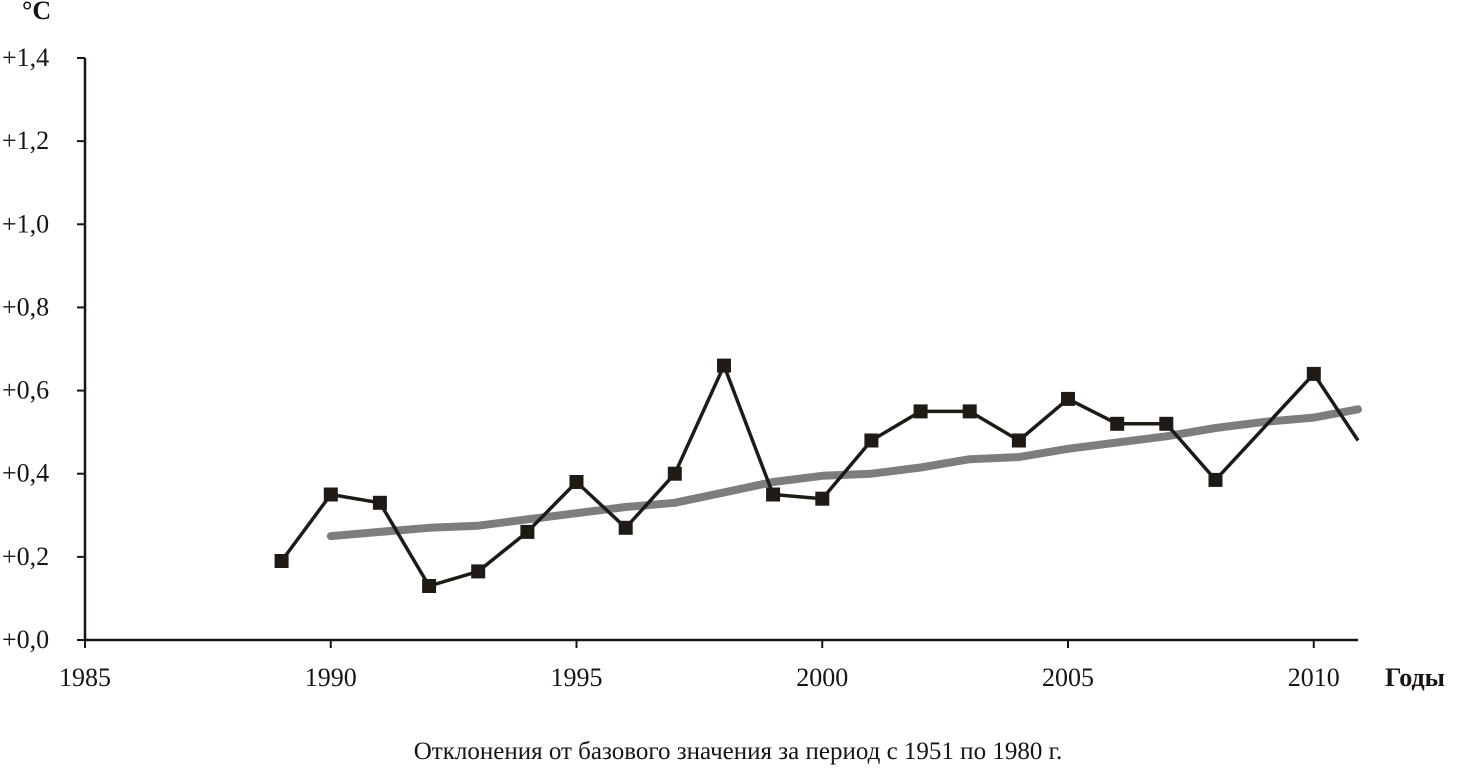  Describe the element at coordinates (1314, 677) in the screenshot. I see `x-tick-label: 2010` at that location.